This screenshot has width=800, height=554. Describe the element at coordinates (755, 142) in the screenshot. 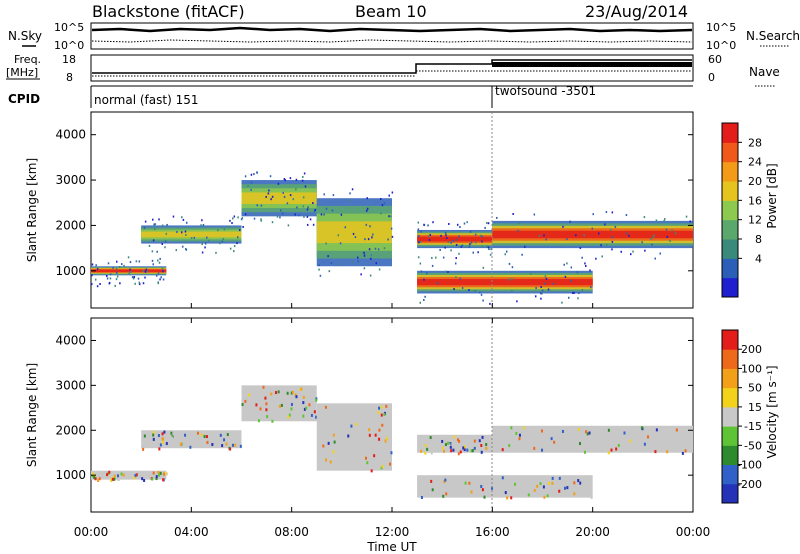

I see `colorbar-tick-label: 28` at that location.